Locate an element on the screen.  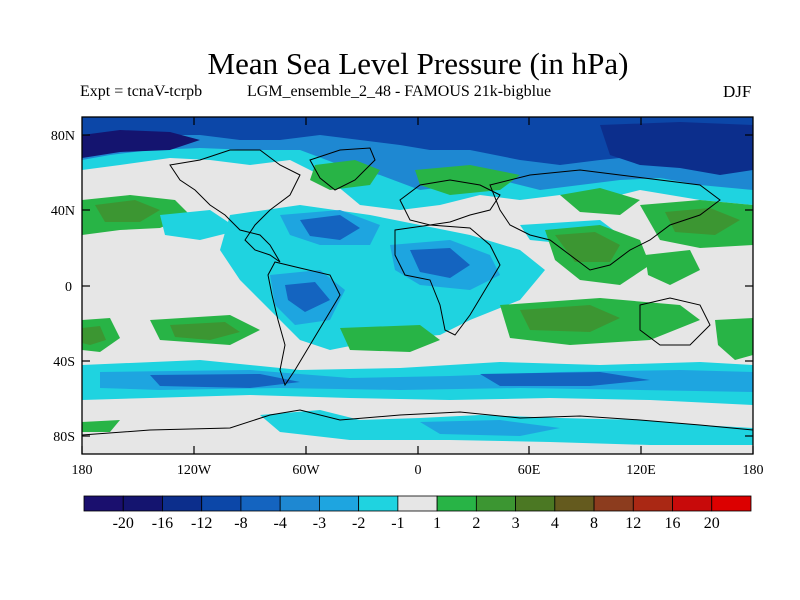
lon-tick-label: 120E is located at coordinates (641, 470).